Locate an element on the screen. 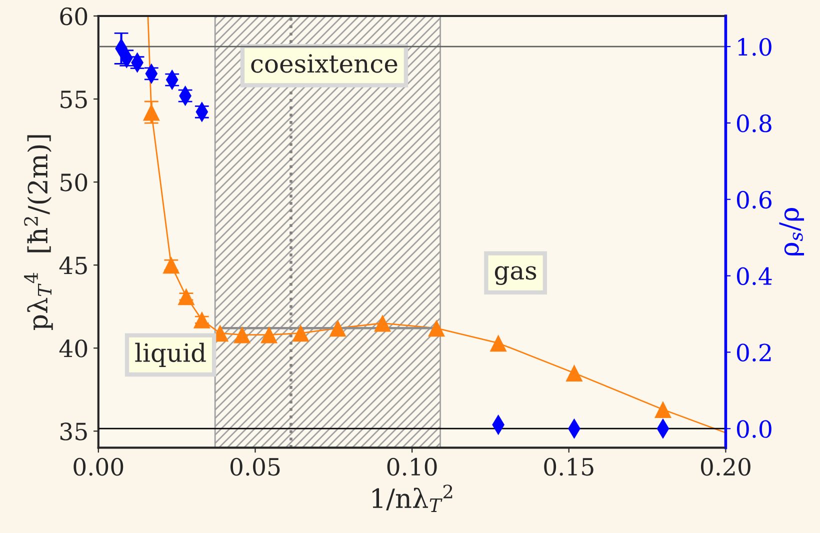  y2-tick-label: 0.0 is located at coordinates (754, 429).